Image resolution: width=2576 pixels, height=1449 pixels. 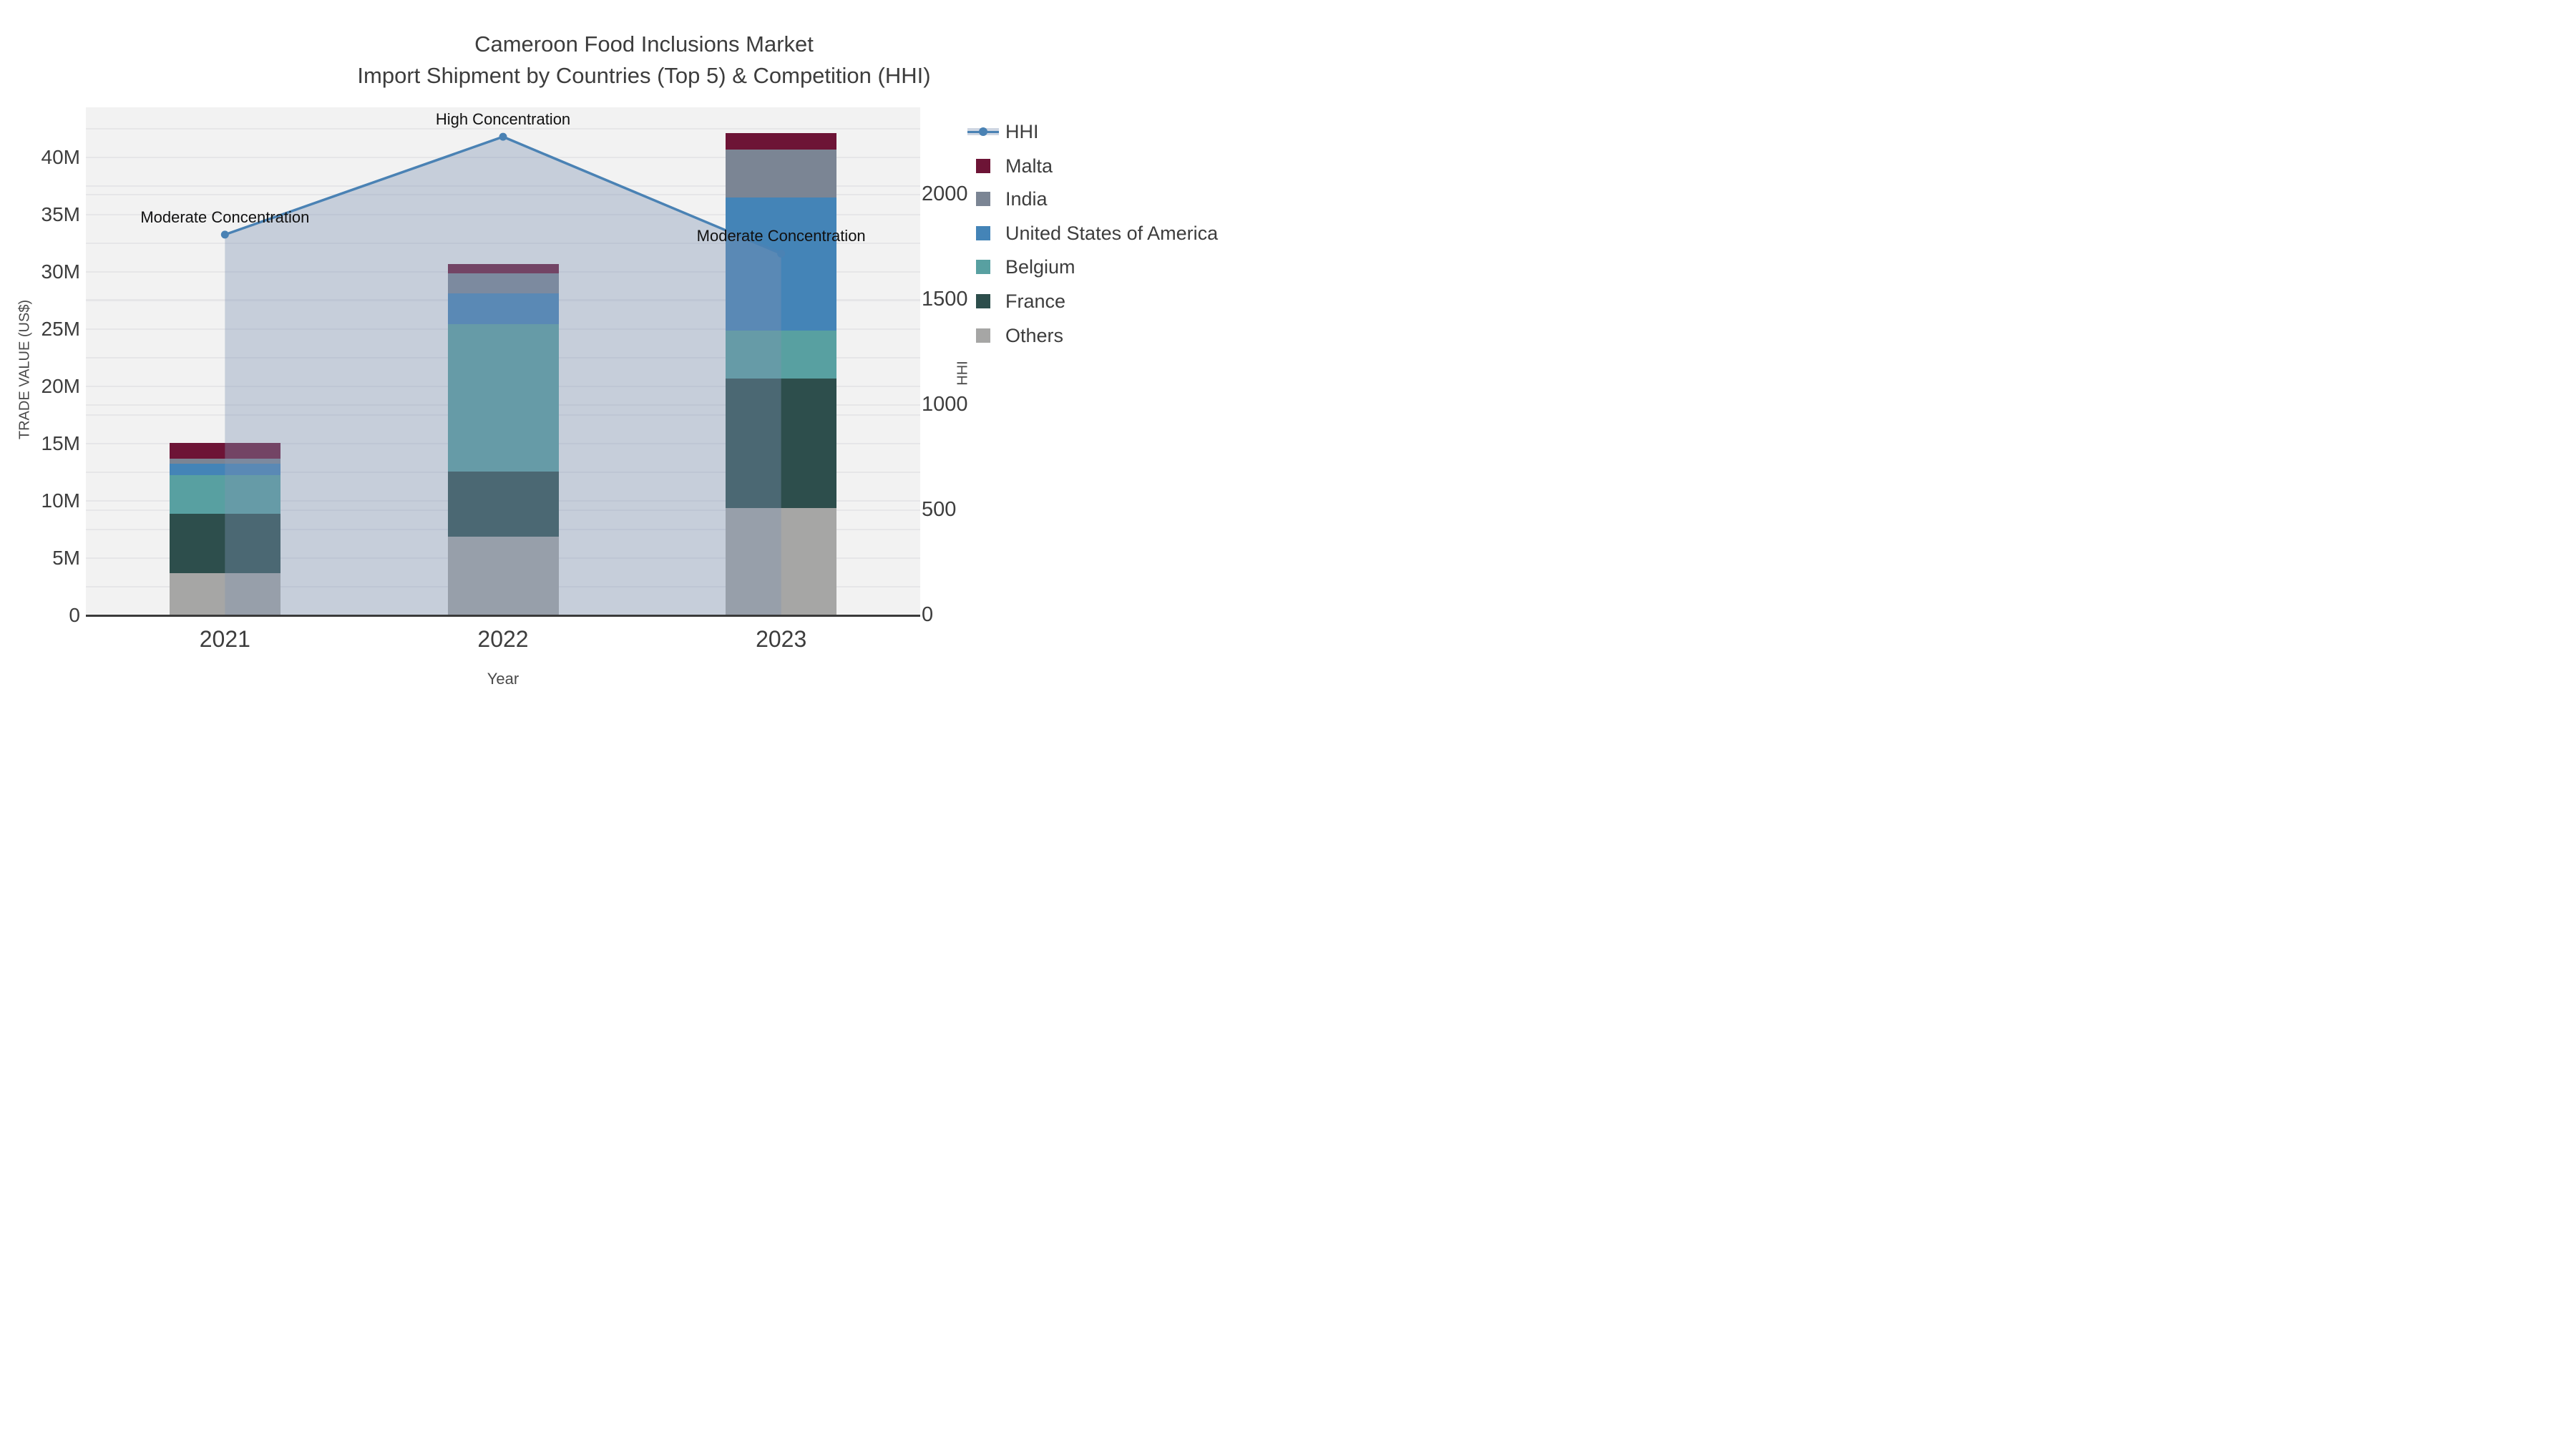 What do you see at coordinates (1040, 267) in the screenshot?
I see `legend-label-belgium: Belgium` at bounding box center [1040, 267].